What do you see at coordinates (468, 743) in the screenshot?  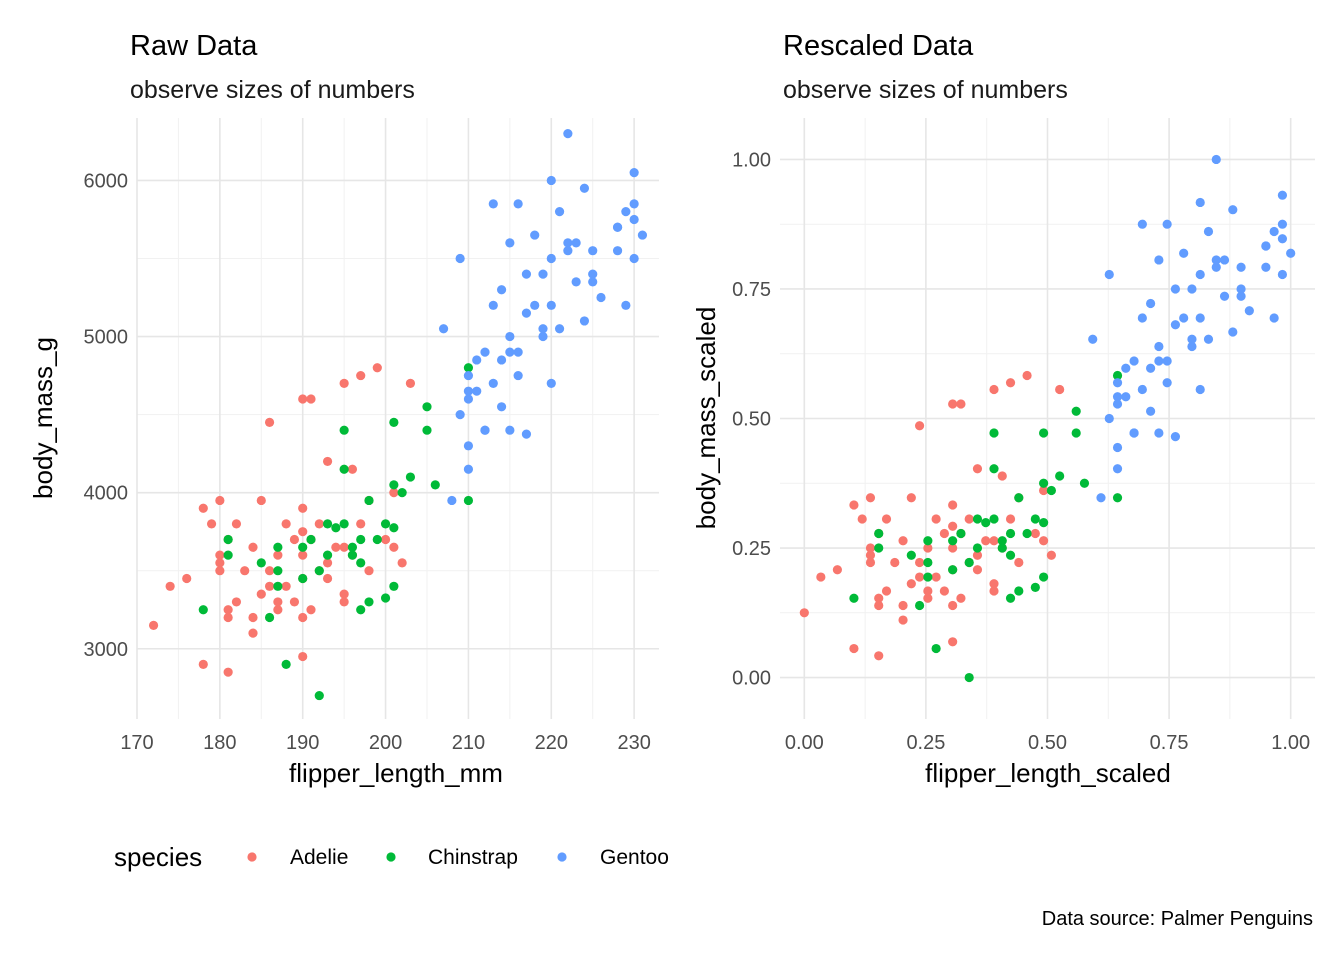 I see `x-tick-label: 210` at bounding box center [468, 743].